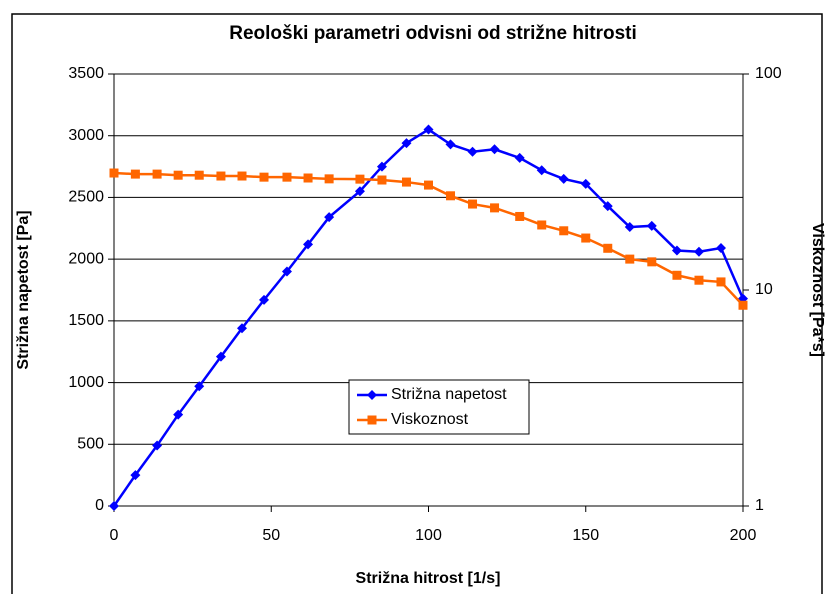  What do you see at coordinates (86, 135) in the screenshot?
I see `y-tick-label: 3000` at bounding box center [86, 135].